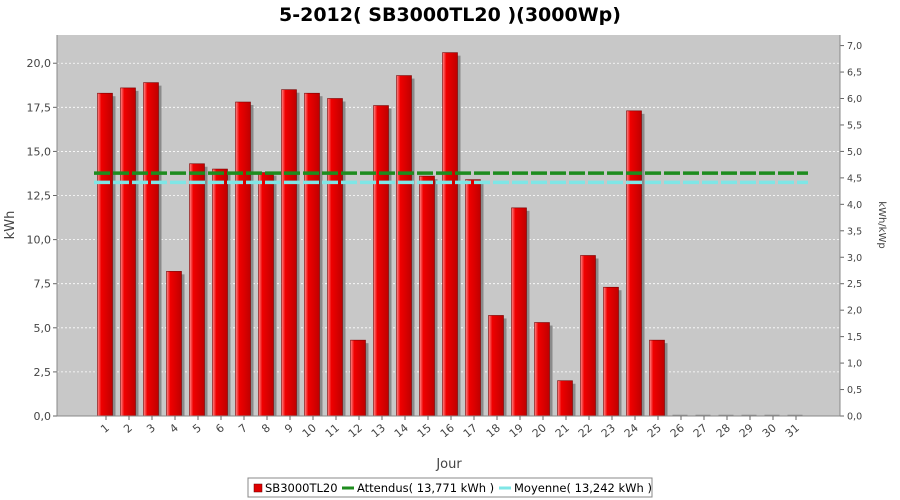 The width and height of the screenshot is (900, 500). What do you see at coordinates (39, 107) in the screenshot?
I see `y-tick-label: 17,5` at bounding box center [39, 107].